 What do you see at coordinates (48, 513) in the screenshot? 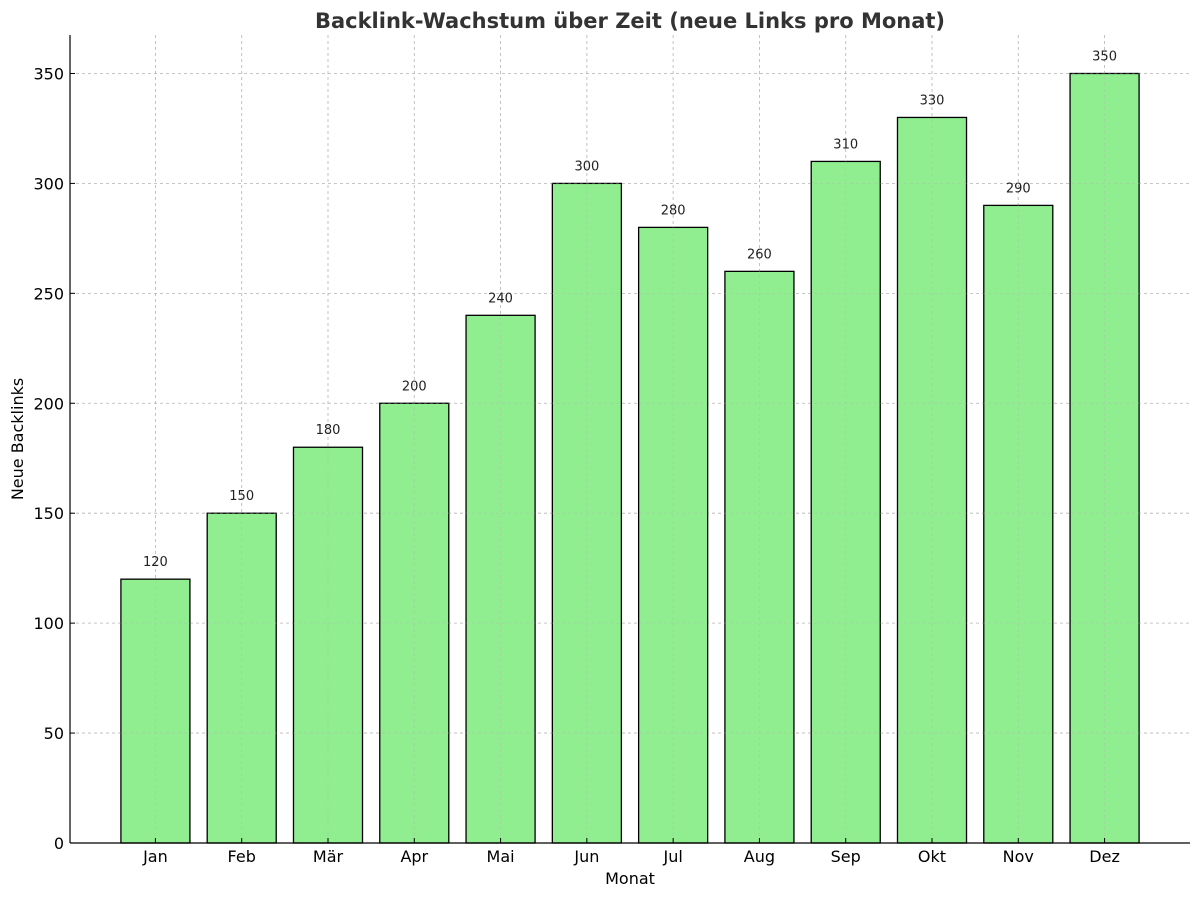
I see `y-tick-label: 150` at bounding box center [48, 513].